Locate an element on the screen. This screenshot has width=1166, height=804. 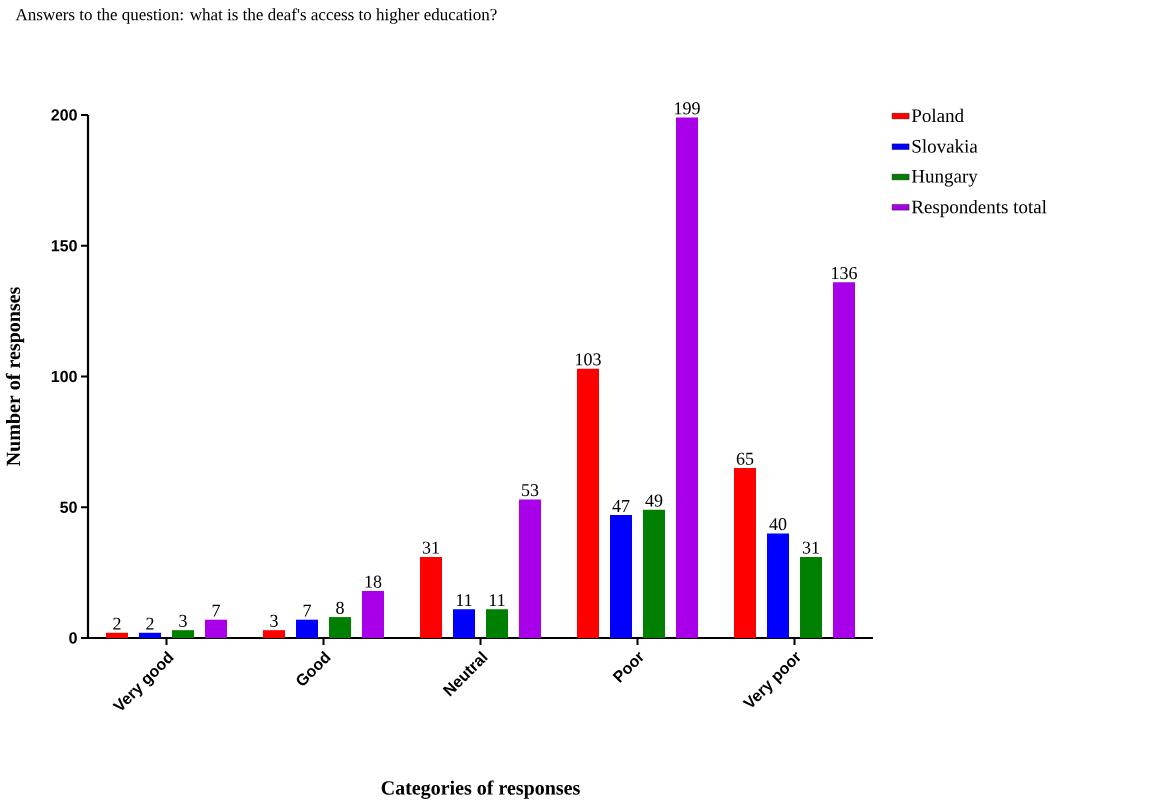
data-label: 199 is located at coordinates (687, 108).